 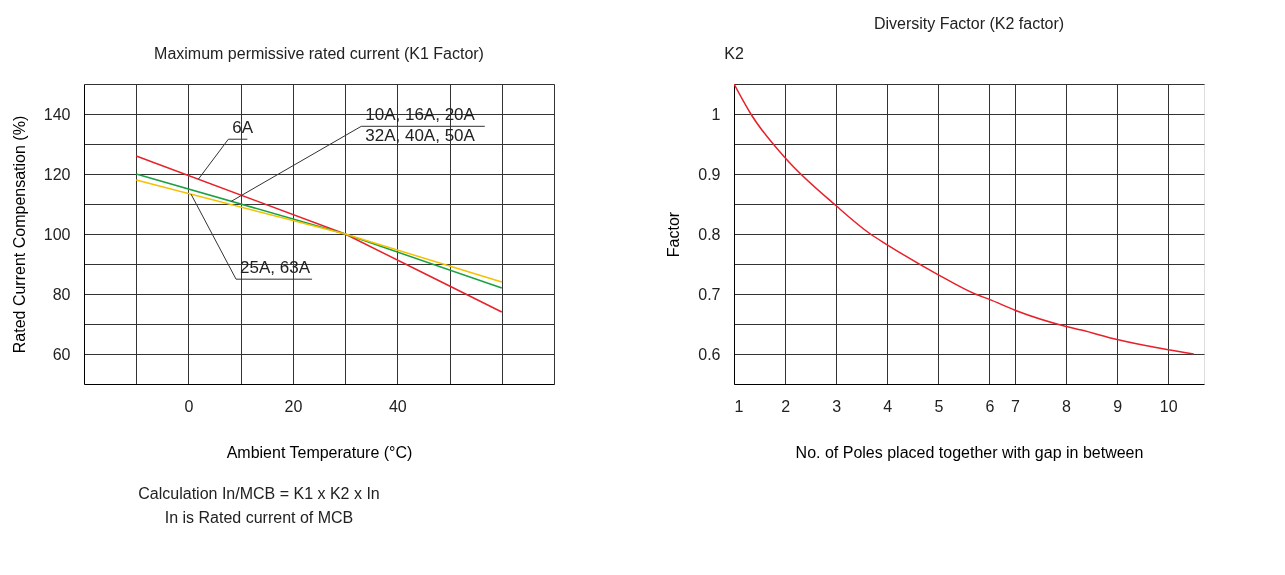 What do you see at coordinates (969, 452) in the screenshot?
I see `x-axis-title: No. of Poles placed together with gap in between` at bounding box center [969, 452].